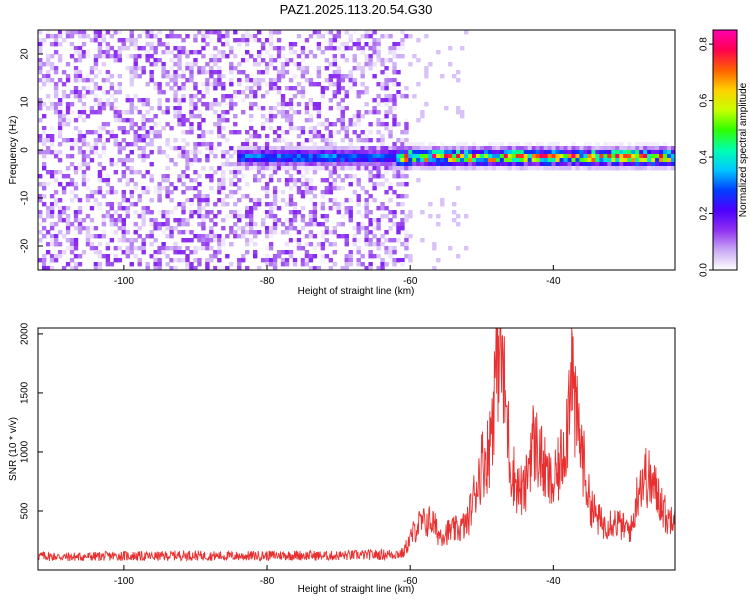 This screenshot has width=750, height=600. Describe the element at coordinates (124, 281) in the screenshot. I see `x-tick-label: -100` at that location.